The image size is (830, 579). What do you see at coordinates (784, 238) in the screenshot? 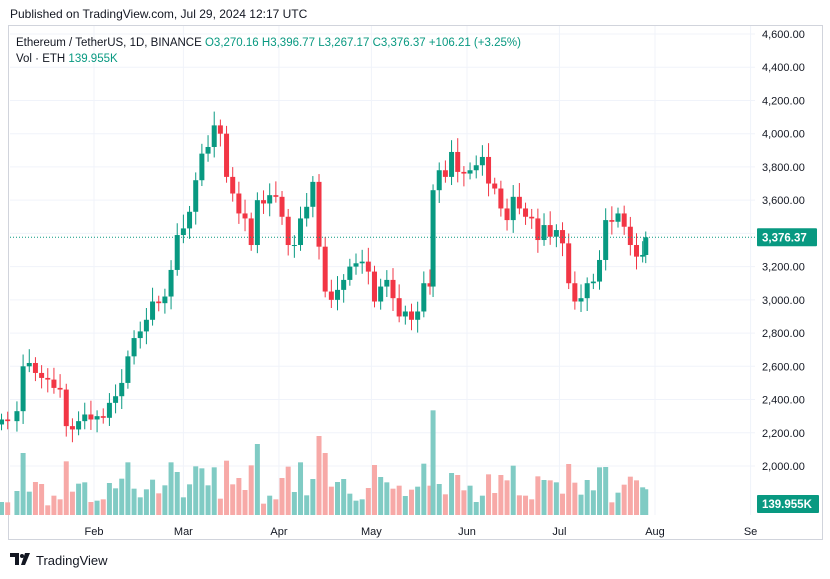
I see `last-price-label: 3,376.37` at bounding box center [784, 238].